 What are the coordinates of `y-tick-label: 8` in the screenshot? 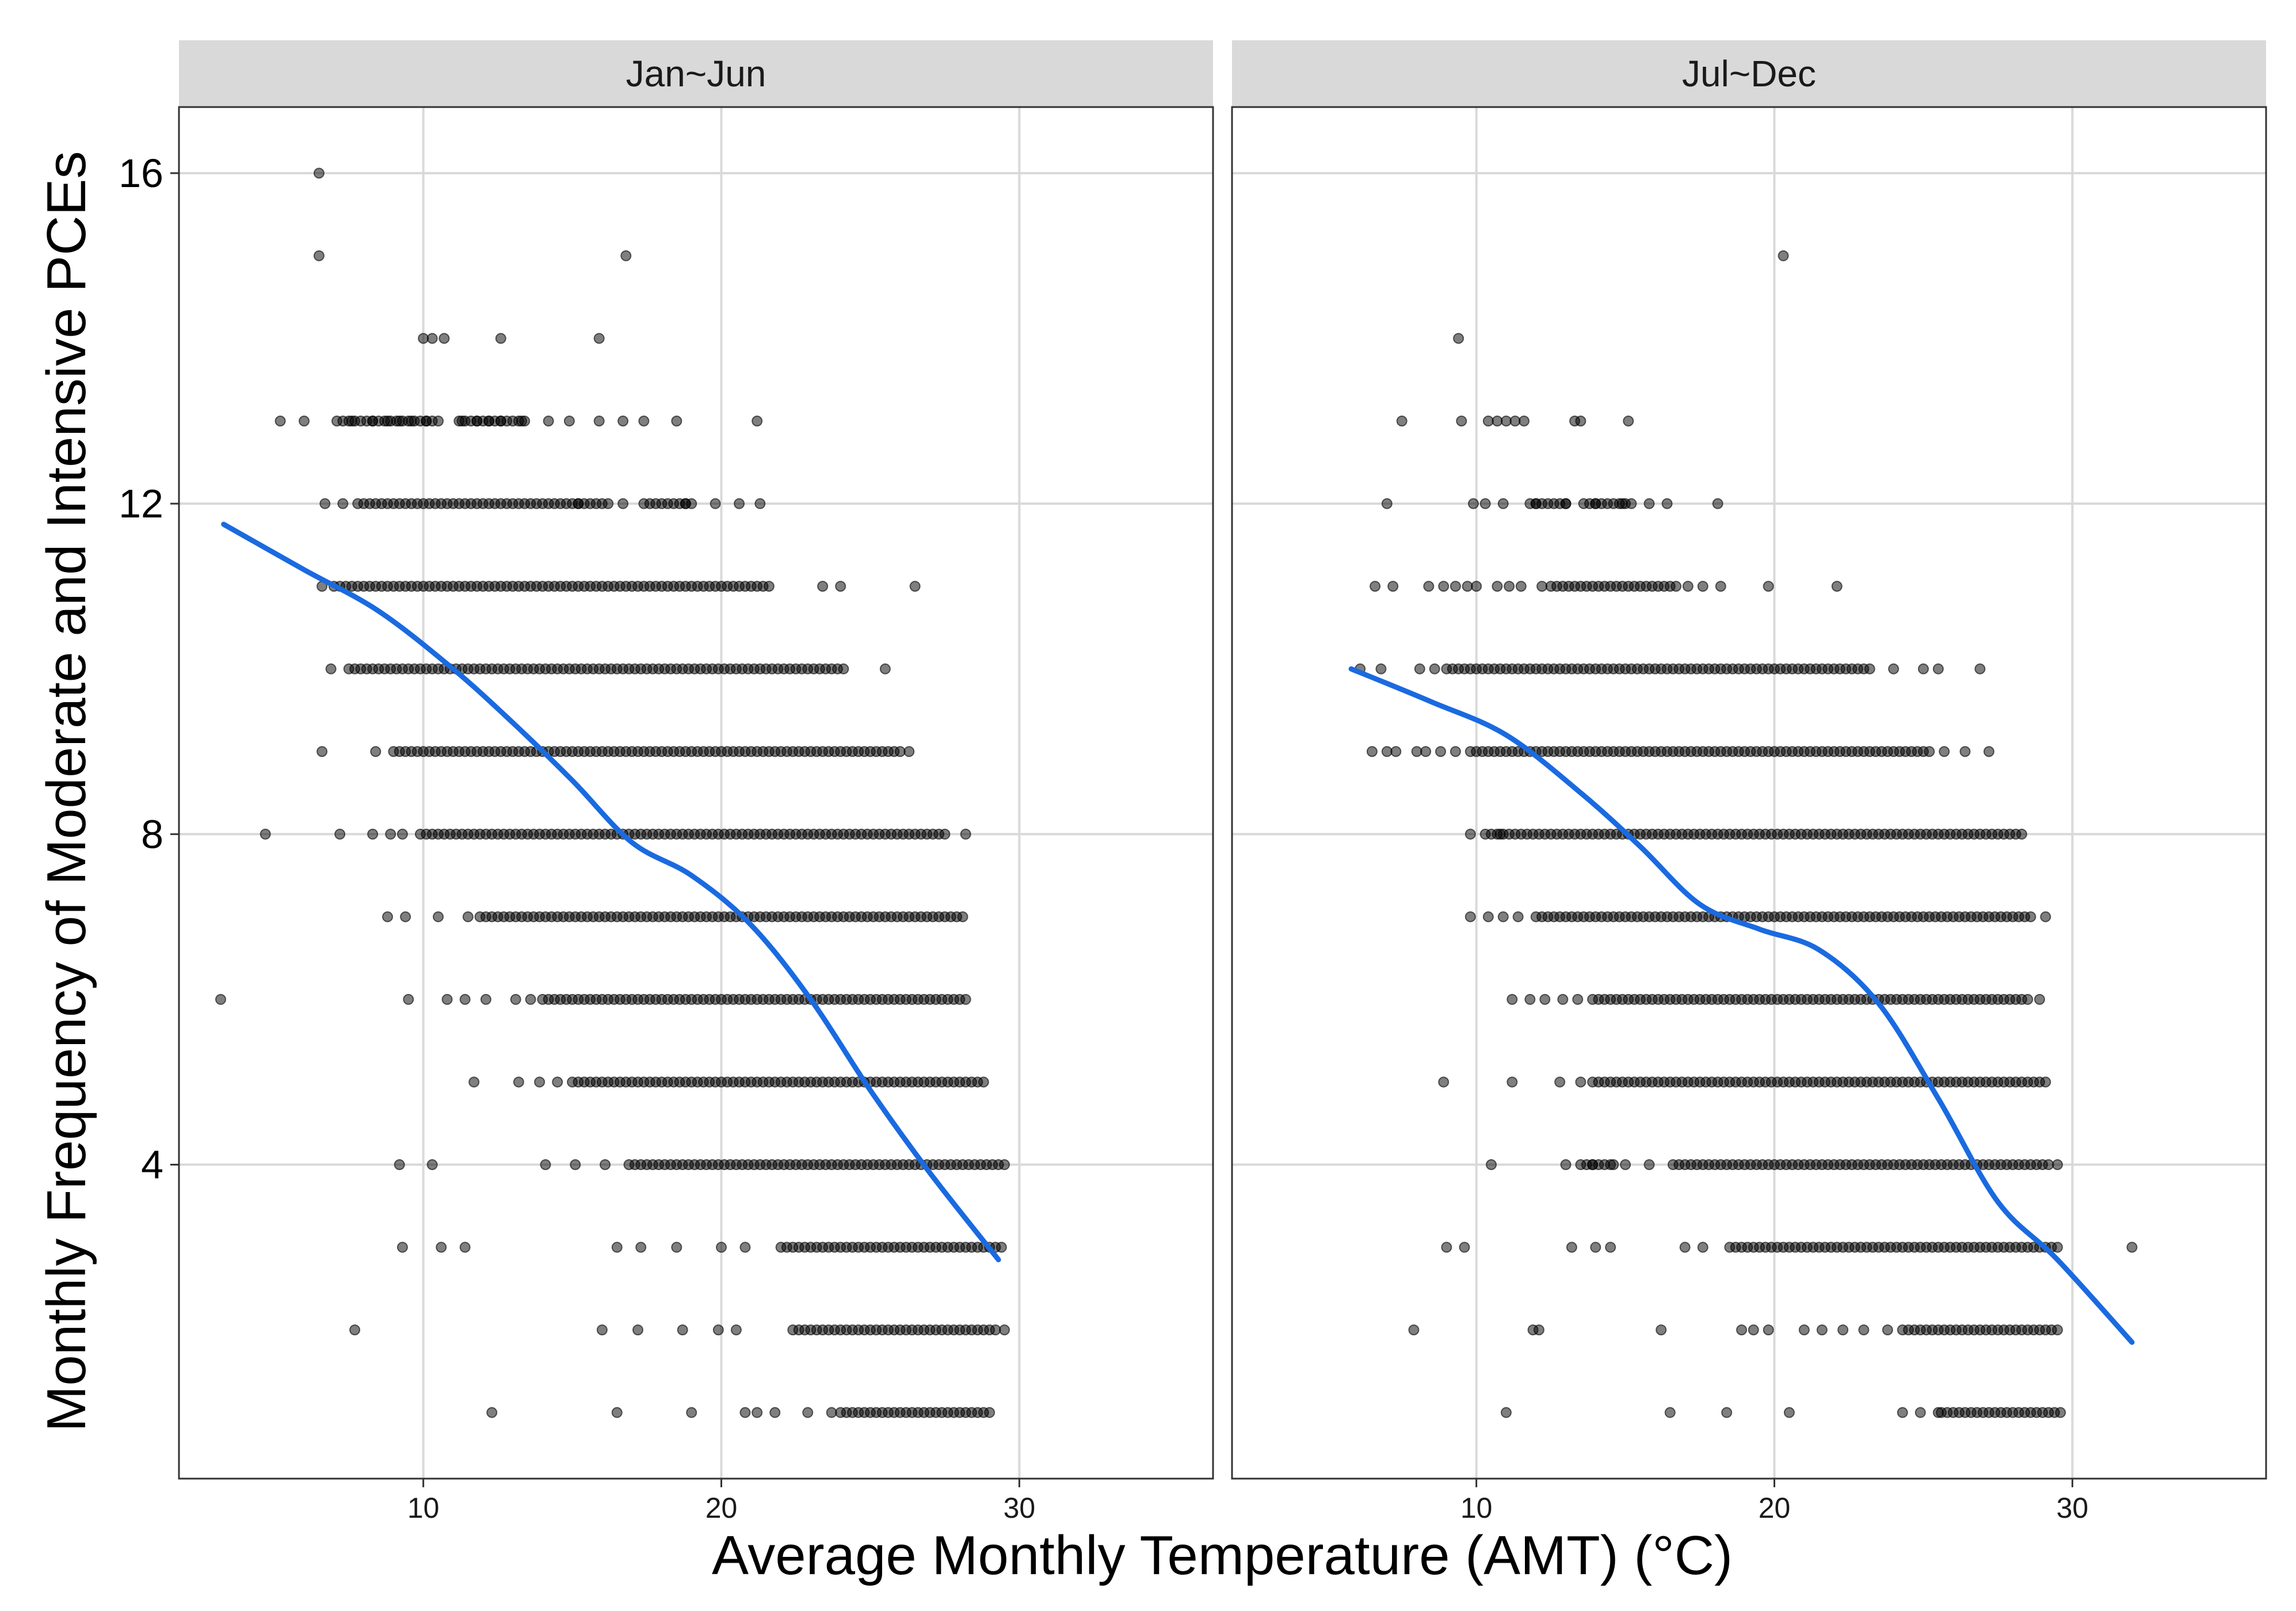 It's located at (152, 834).